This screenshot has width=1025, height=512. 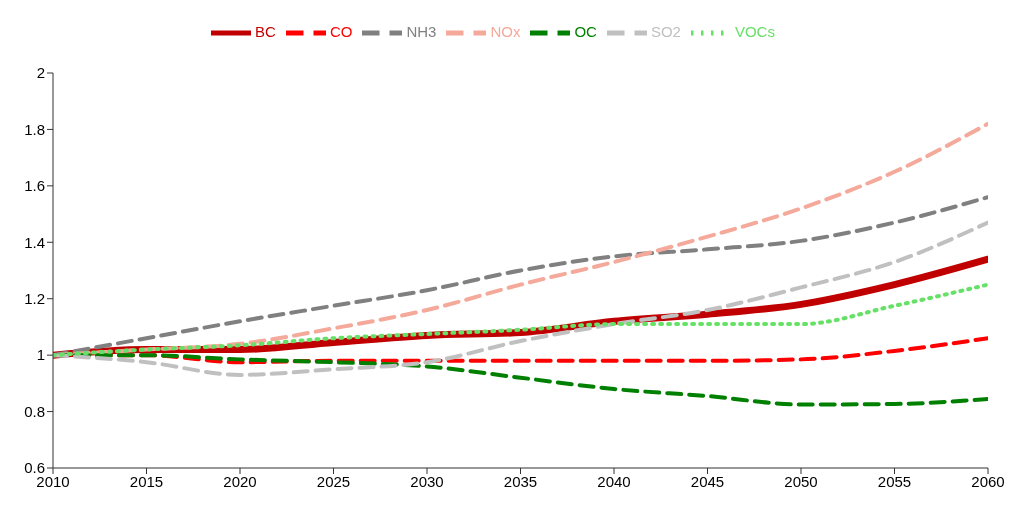 What do you see at coordinates (988, 481) in the screenshot?
I see `x-tick-label: 2060` at bounding box center [988, 481].